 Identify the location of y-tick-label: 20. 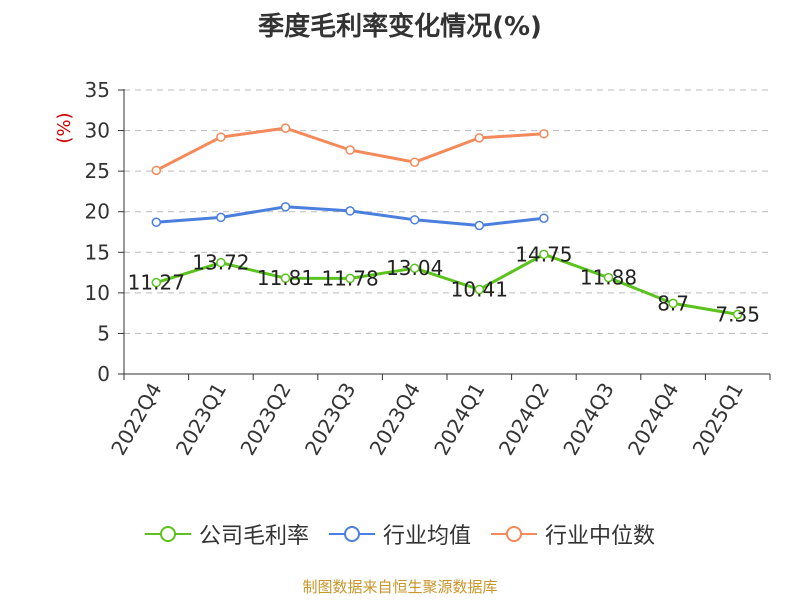
(97, 212).